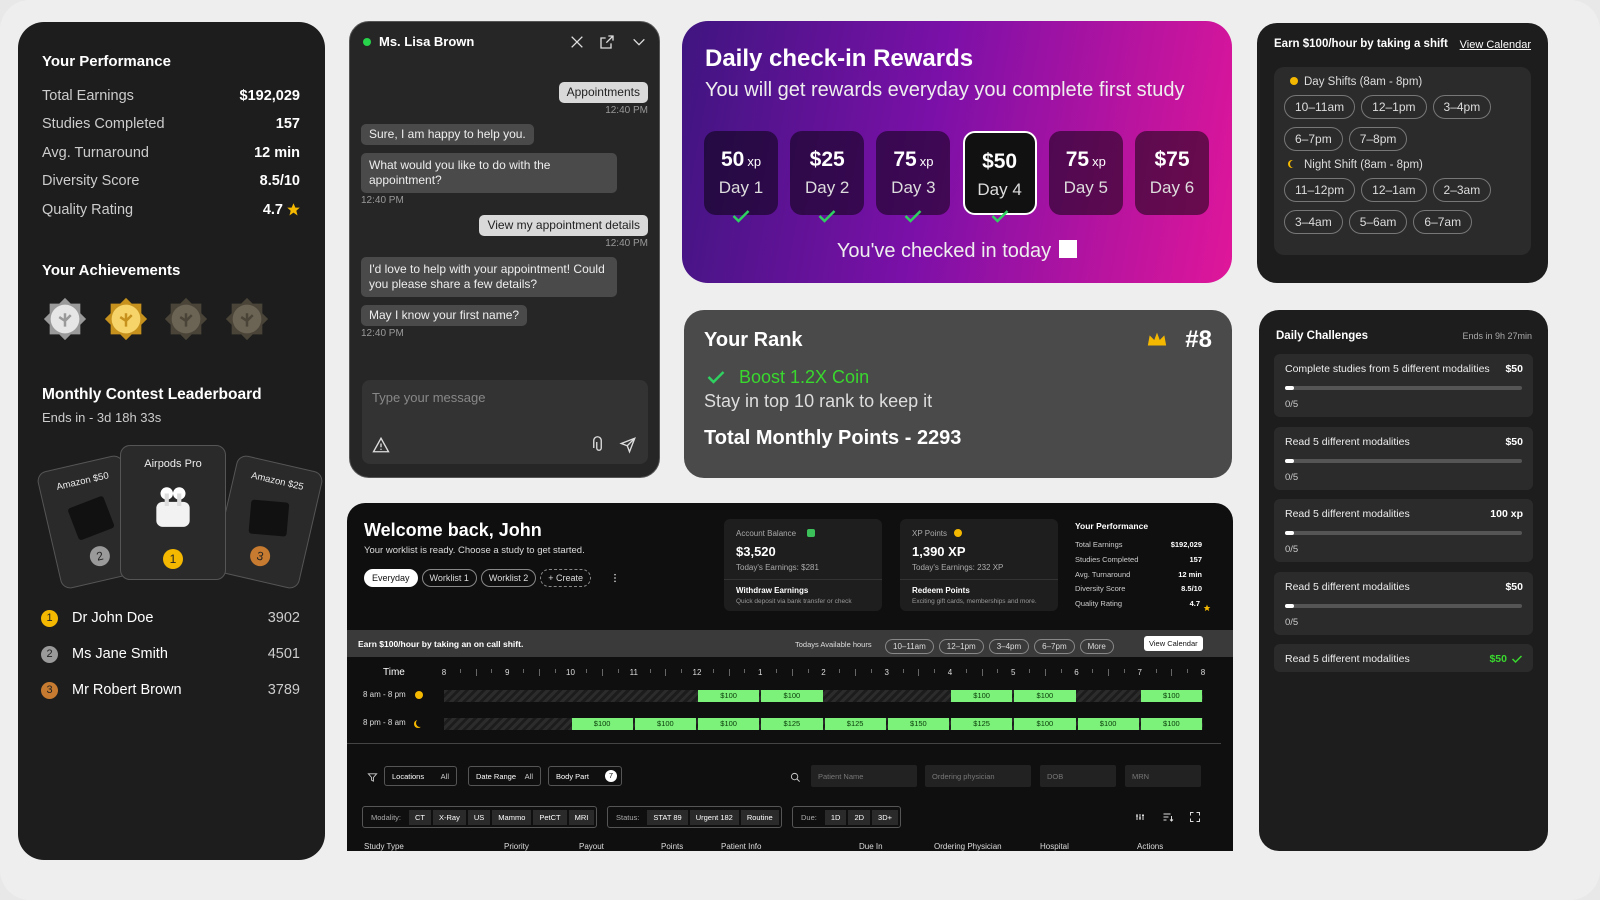 This screenshot has height=900, width=1600. I want to click on slot-chip: 10–11am, so click(1320, 107).